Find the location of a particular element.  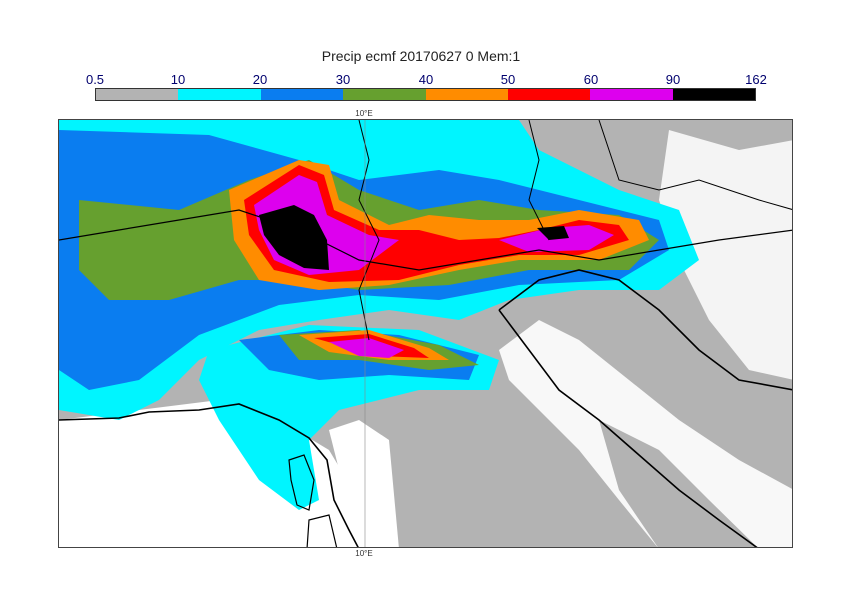

island-corsica is located at coordinates (301, 482).